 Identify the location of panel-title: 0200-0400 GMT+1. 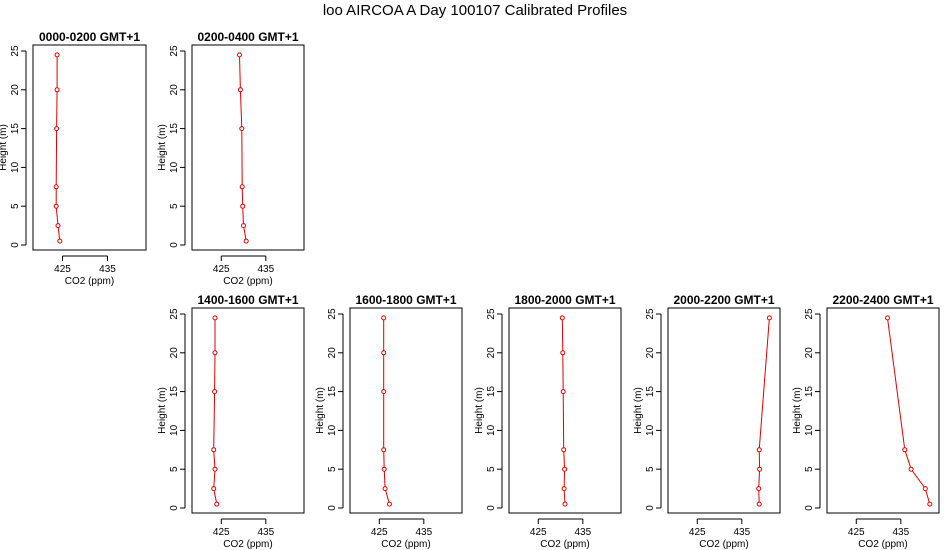
(247, 37).